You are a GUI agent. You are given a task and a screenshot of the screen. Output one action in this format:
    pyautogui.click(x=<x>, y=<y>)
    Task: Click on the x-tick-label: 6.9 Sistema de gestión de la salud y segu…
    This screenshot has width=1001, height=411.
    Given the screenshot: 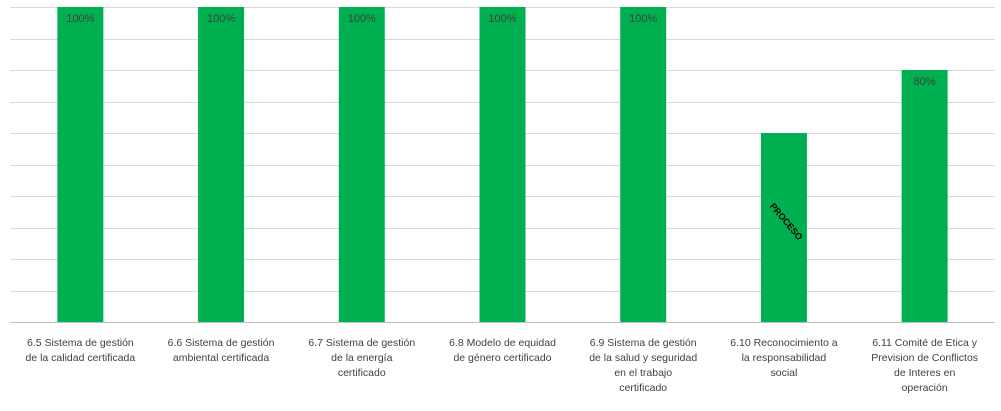 What is the action you would take?
    pyautogui.click(x=643, y=365)
    